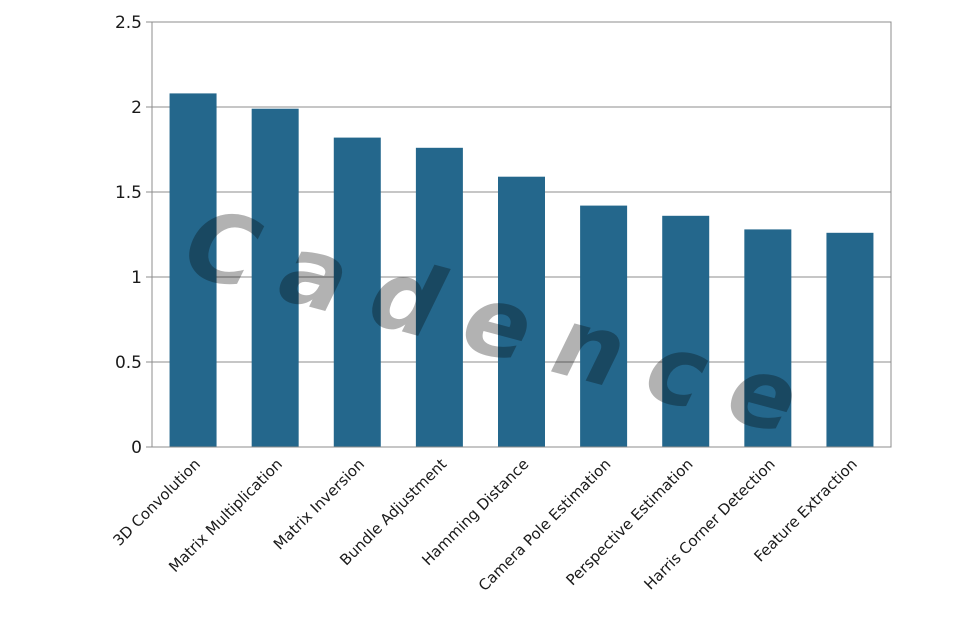 The height and width of the screenshot is (625, 974). I want to click on y-axis-ticks: 0 0.5 1 1.5 2 2.5, so click(133, 235).